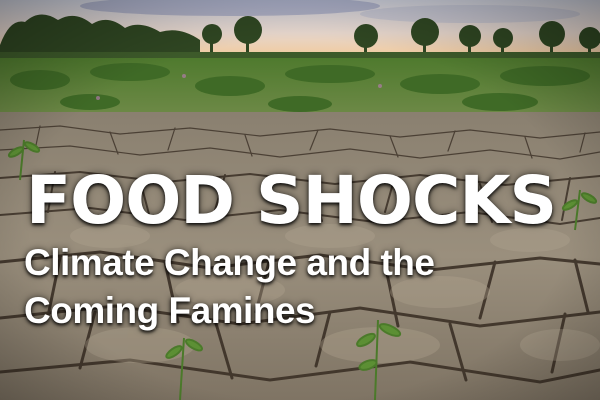 The width and height of the screenshot is (600, 400). I want to click on subtitle-line-2: Coming Famines, so click(170, 310).